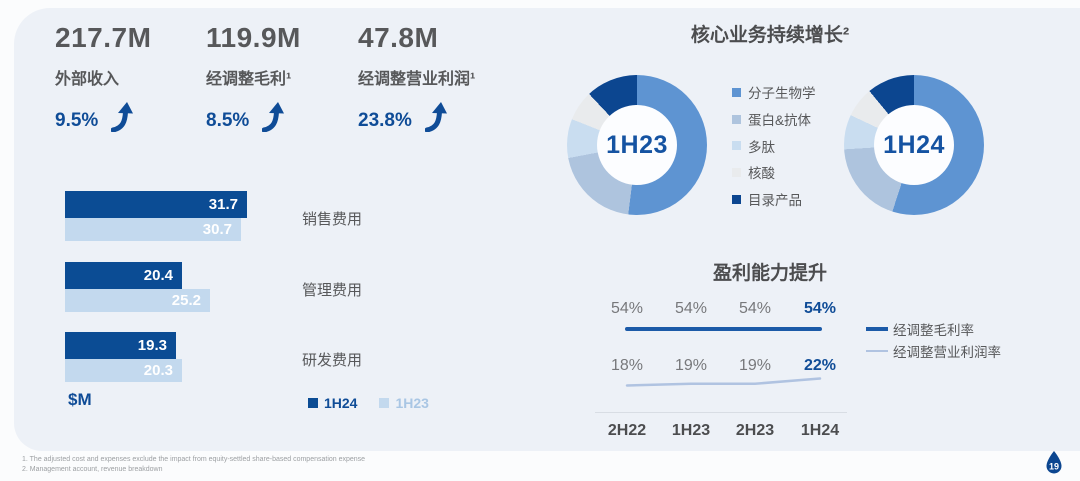 The width and height of the screenshot is (1080, 481). I want to click on legend-item: 1H24, so click(332, 403).